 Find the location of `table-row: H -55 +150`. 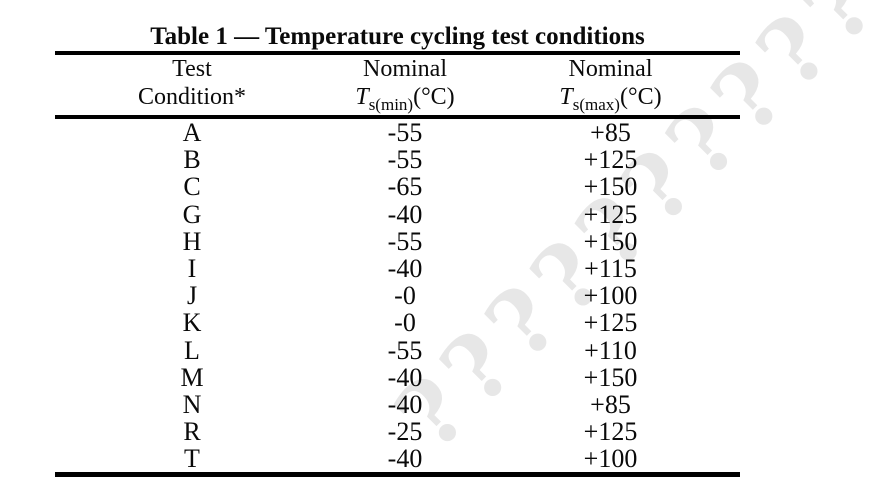

table-row: H -55 +150 is located at coordinates (397, 241).